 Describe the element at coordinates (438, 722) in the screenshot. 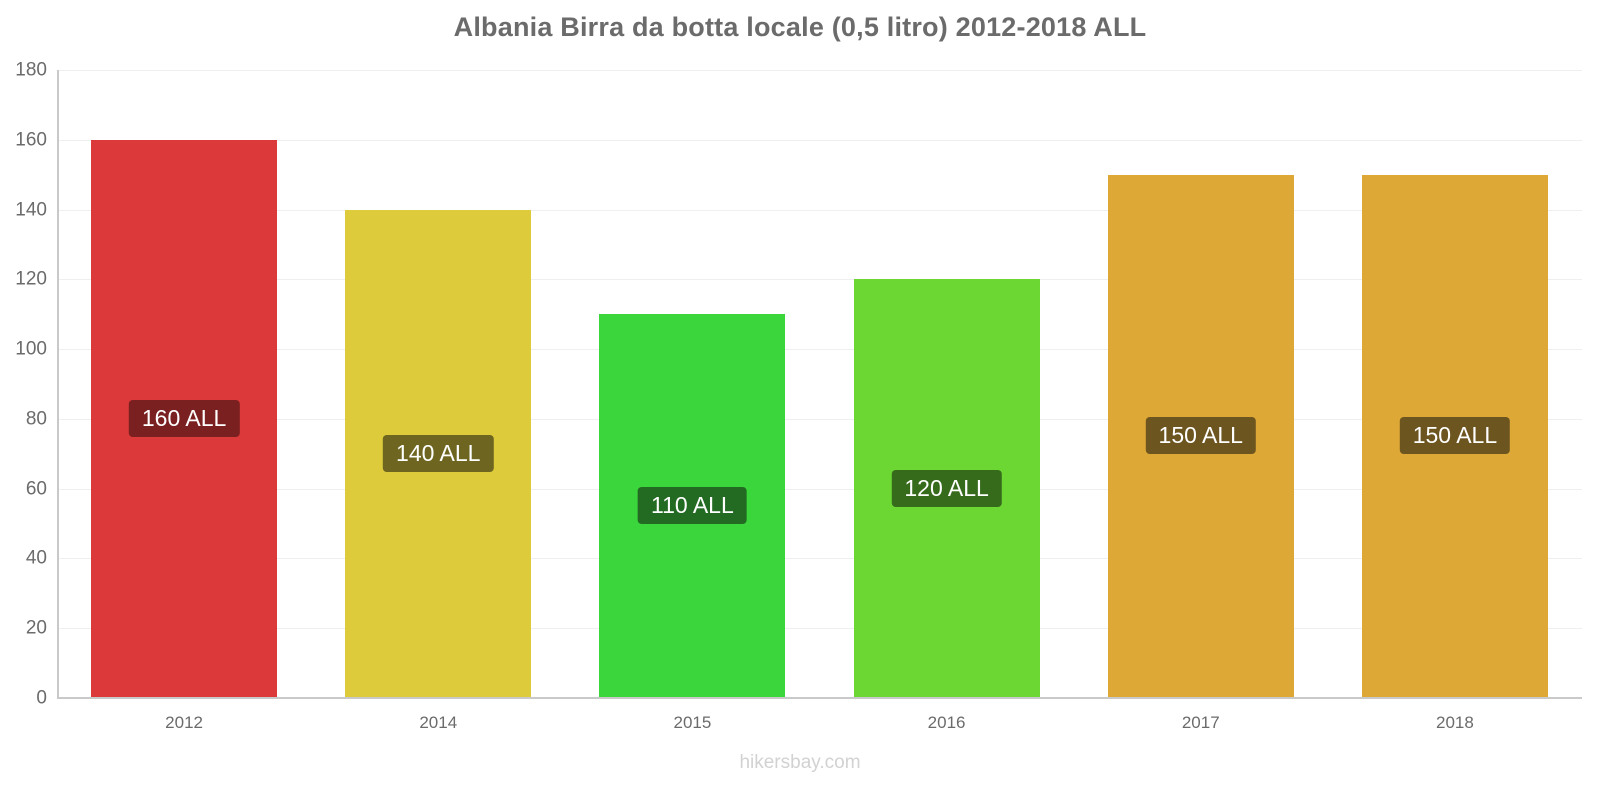

I see `x-tick-label: 2014` at that location.